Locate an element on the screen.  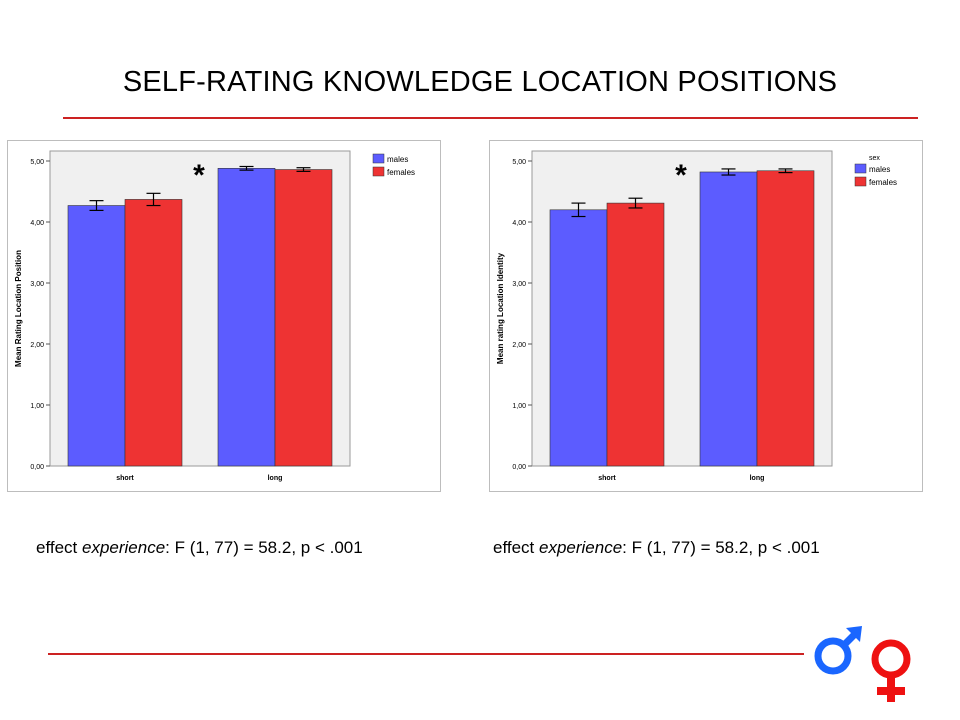
gender-icons-svg is located at coordinates (862, 664).